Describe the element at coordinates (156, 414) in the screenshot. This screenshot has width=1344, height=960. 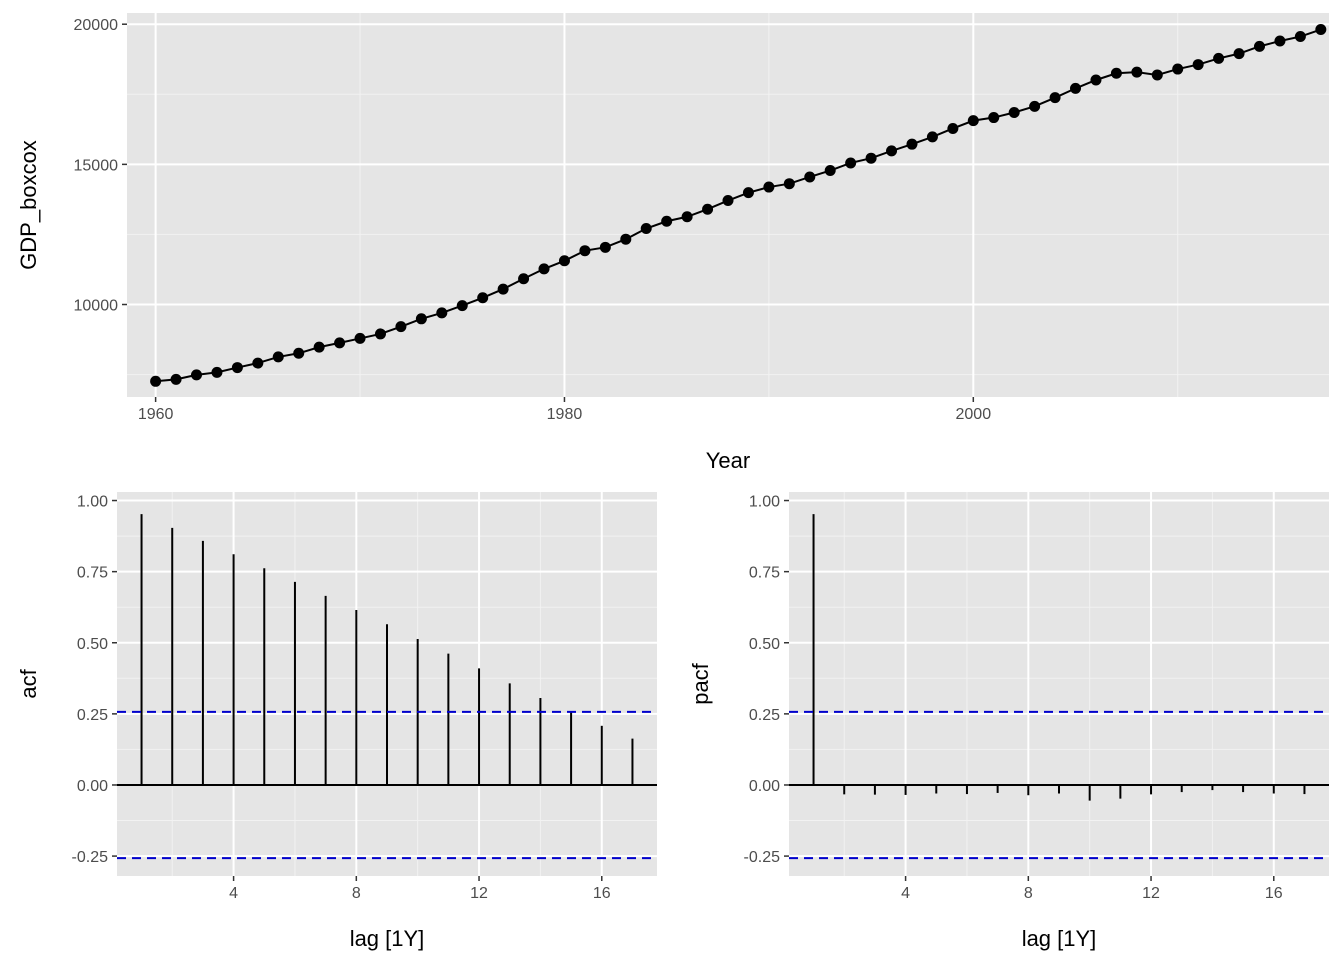
I see `x-tick-label: 1960` at that location.